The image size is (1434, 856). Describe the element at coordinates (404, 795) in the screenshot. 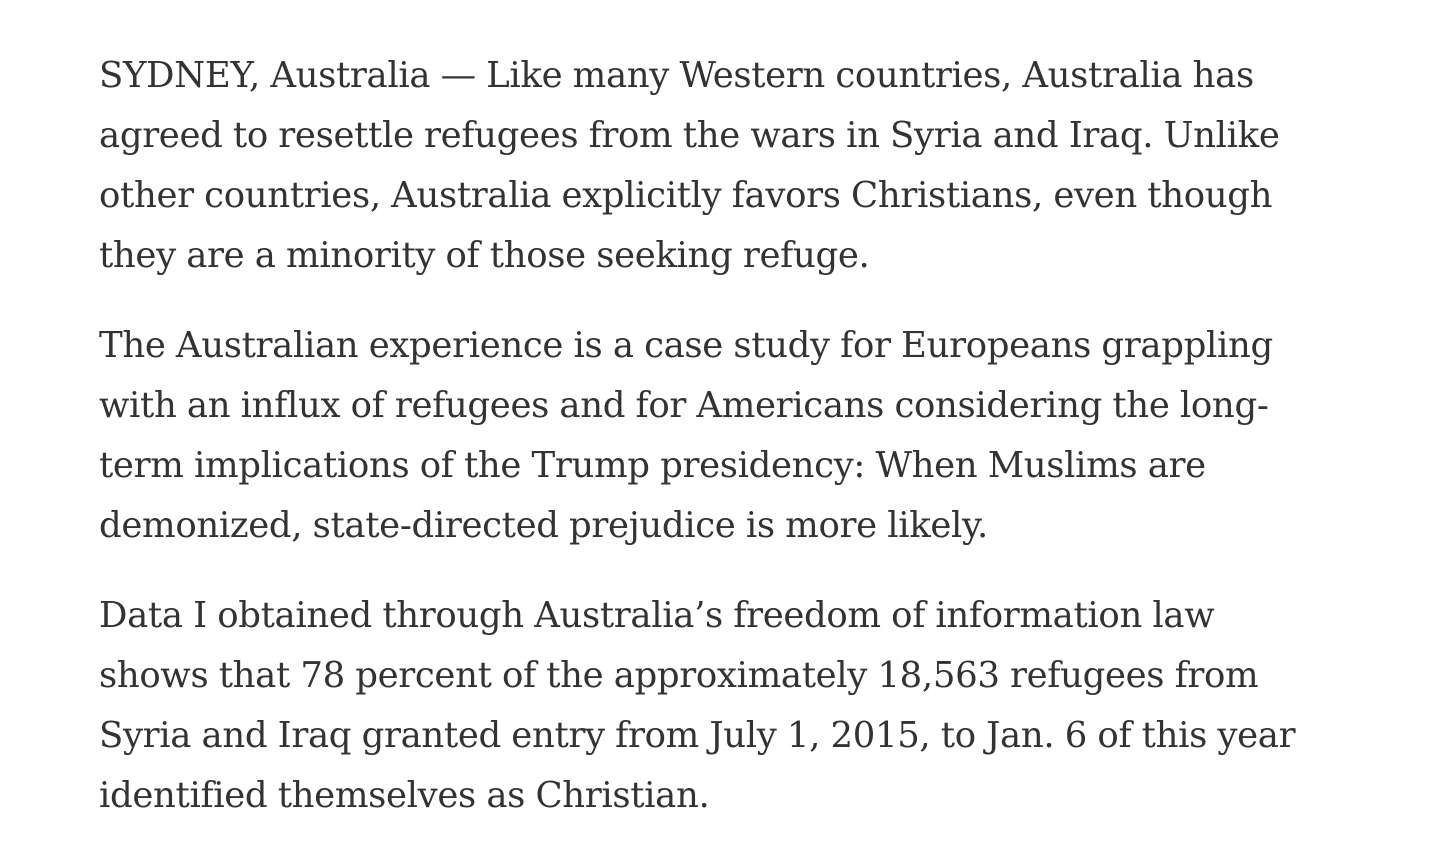

I see `paragraph-line: identified themselves as Christian.` at that location.